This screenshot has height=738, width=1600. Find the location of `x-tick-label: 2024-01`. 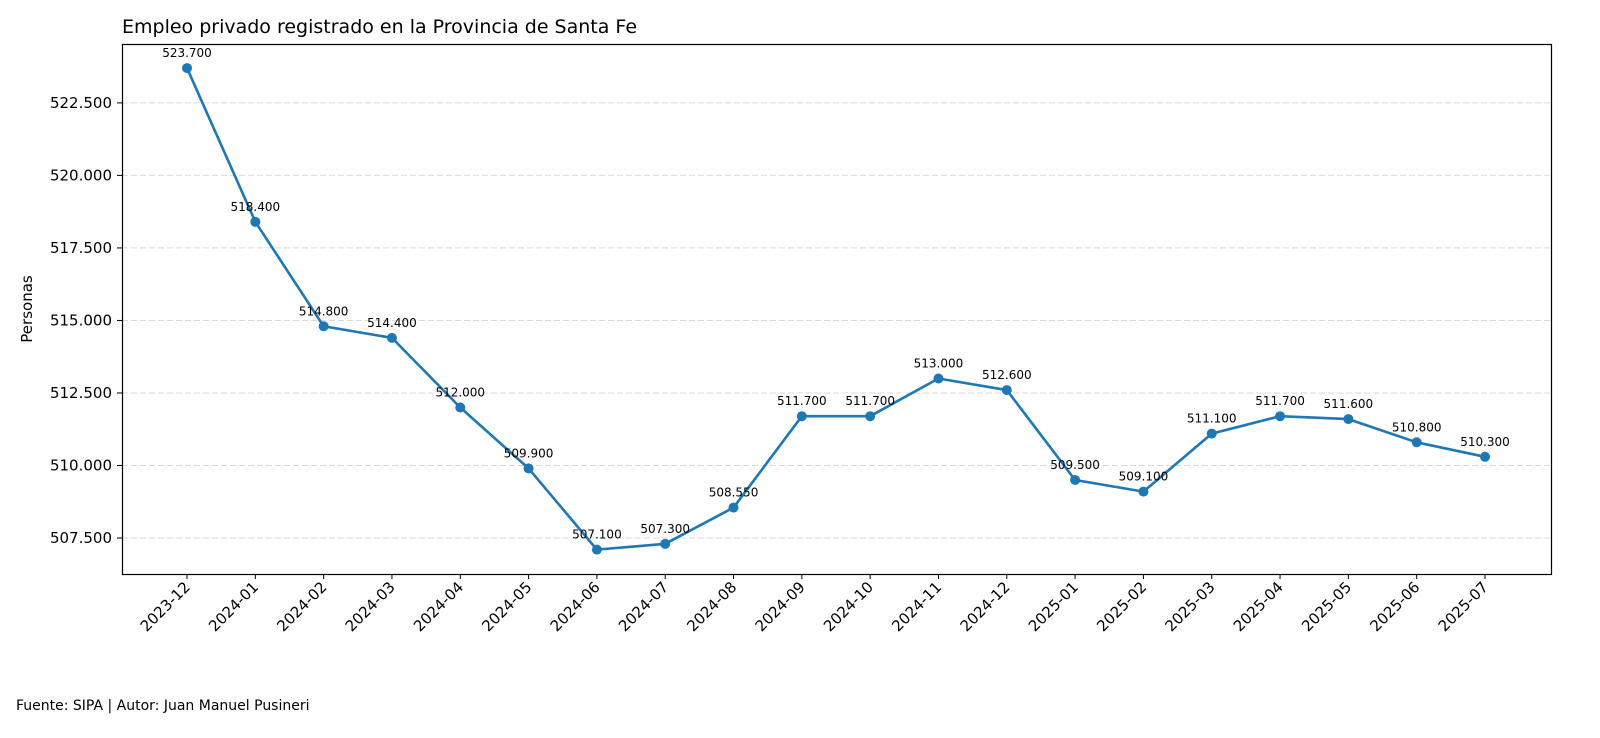

x-tick-label: 2024-01 is located at coordinates (233, 606).